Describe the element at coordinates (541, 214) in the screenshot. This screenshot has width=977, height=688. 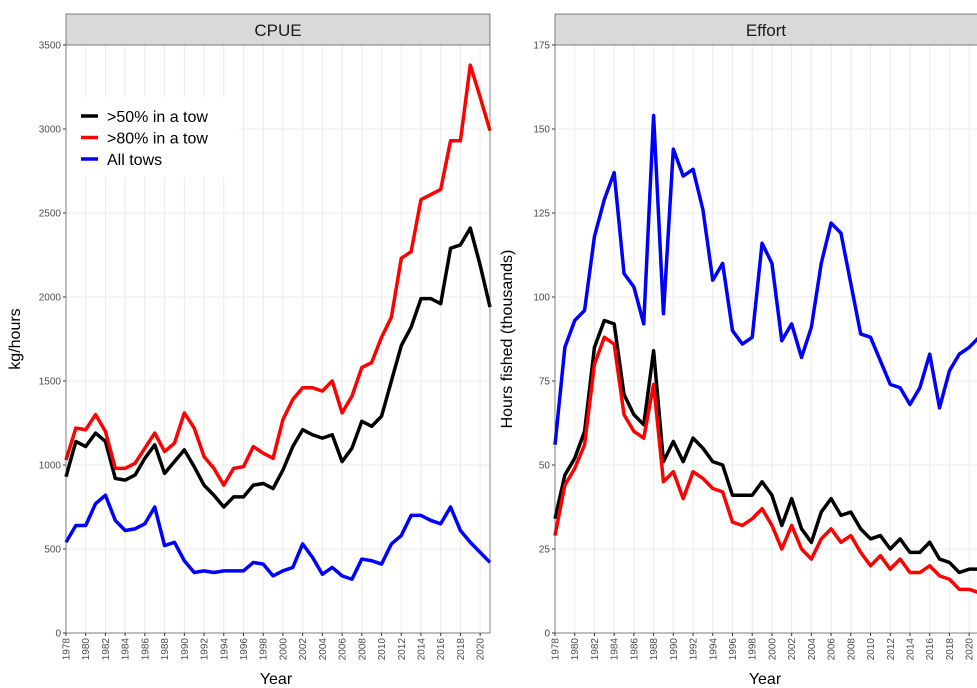
I see `y-tick-label: 125` at that location.